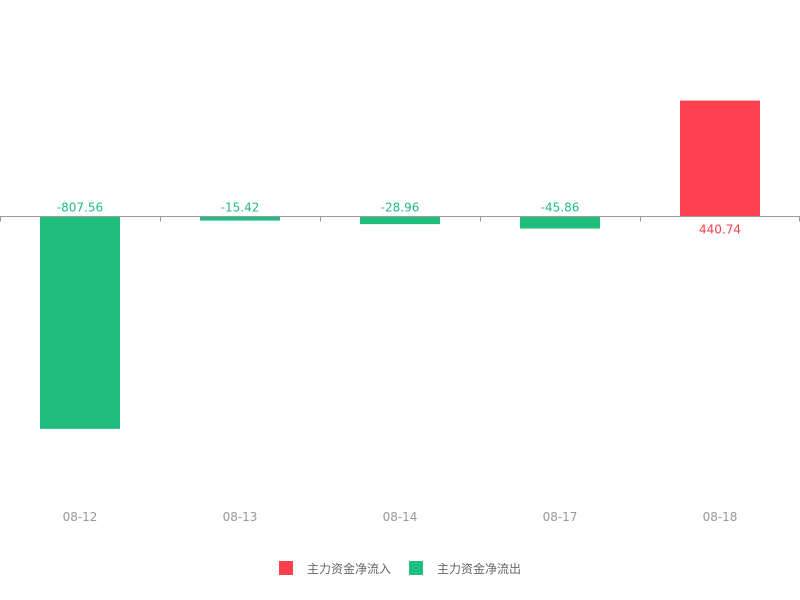  I want to click on legend-label-inflow: 主力资金净流入, so click(348, 568).